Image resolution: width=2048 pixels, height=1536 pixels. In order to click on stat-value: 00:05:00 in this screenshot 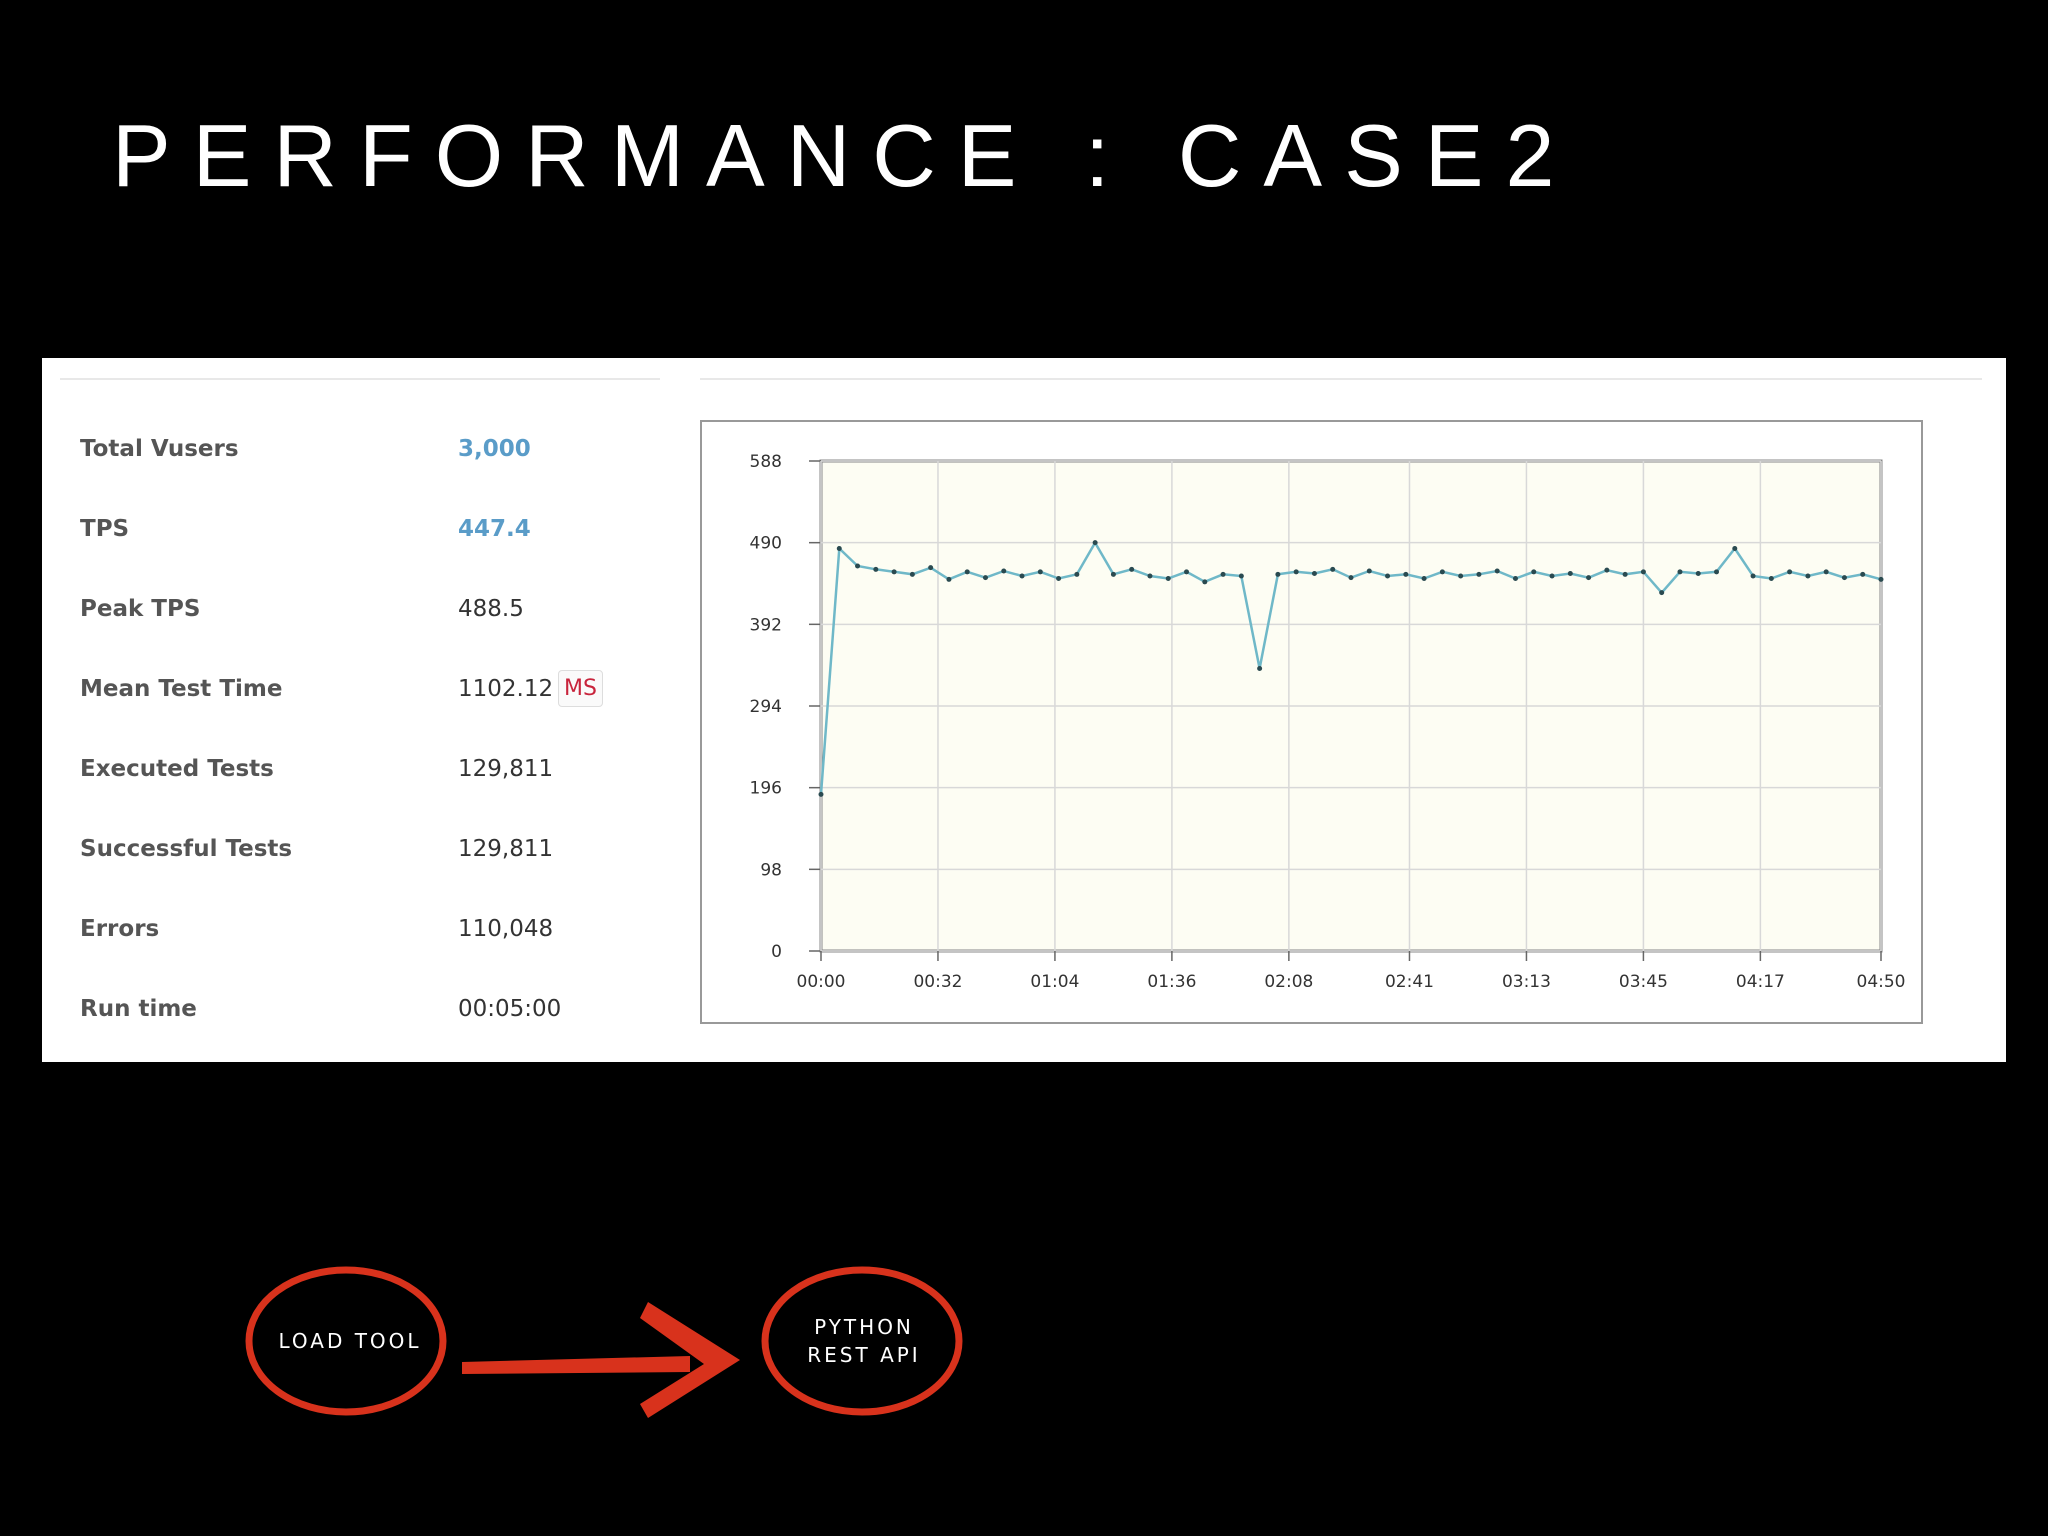, I will do `click(510, 1009)`.